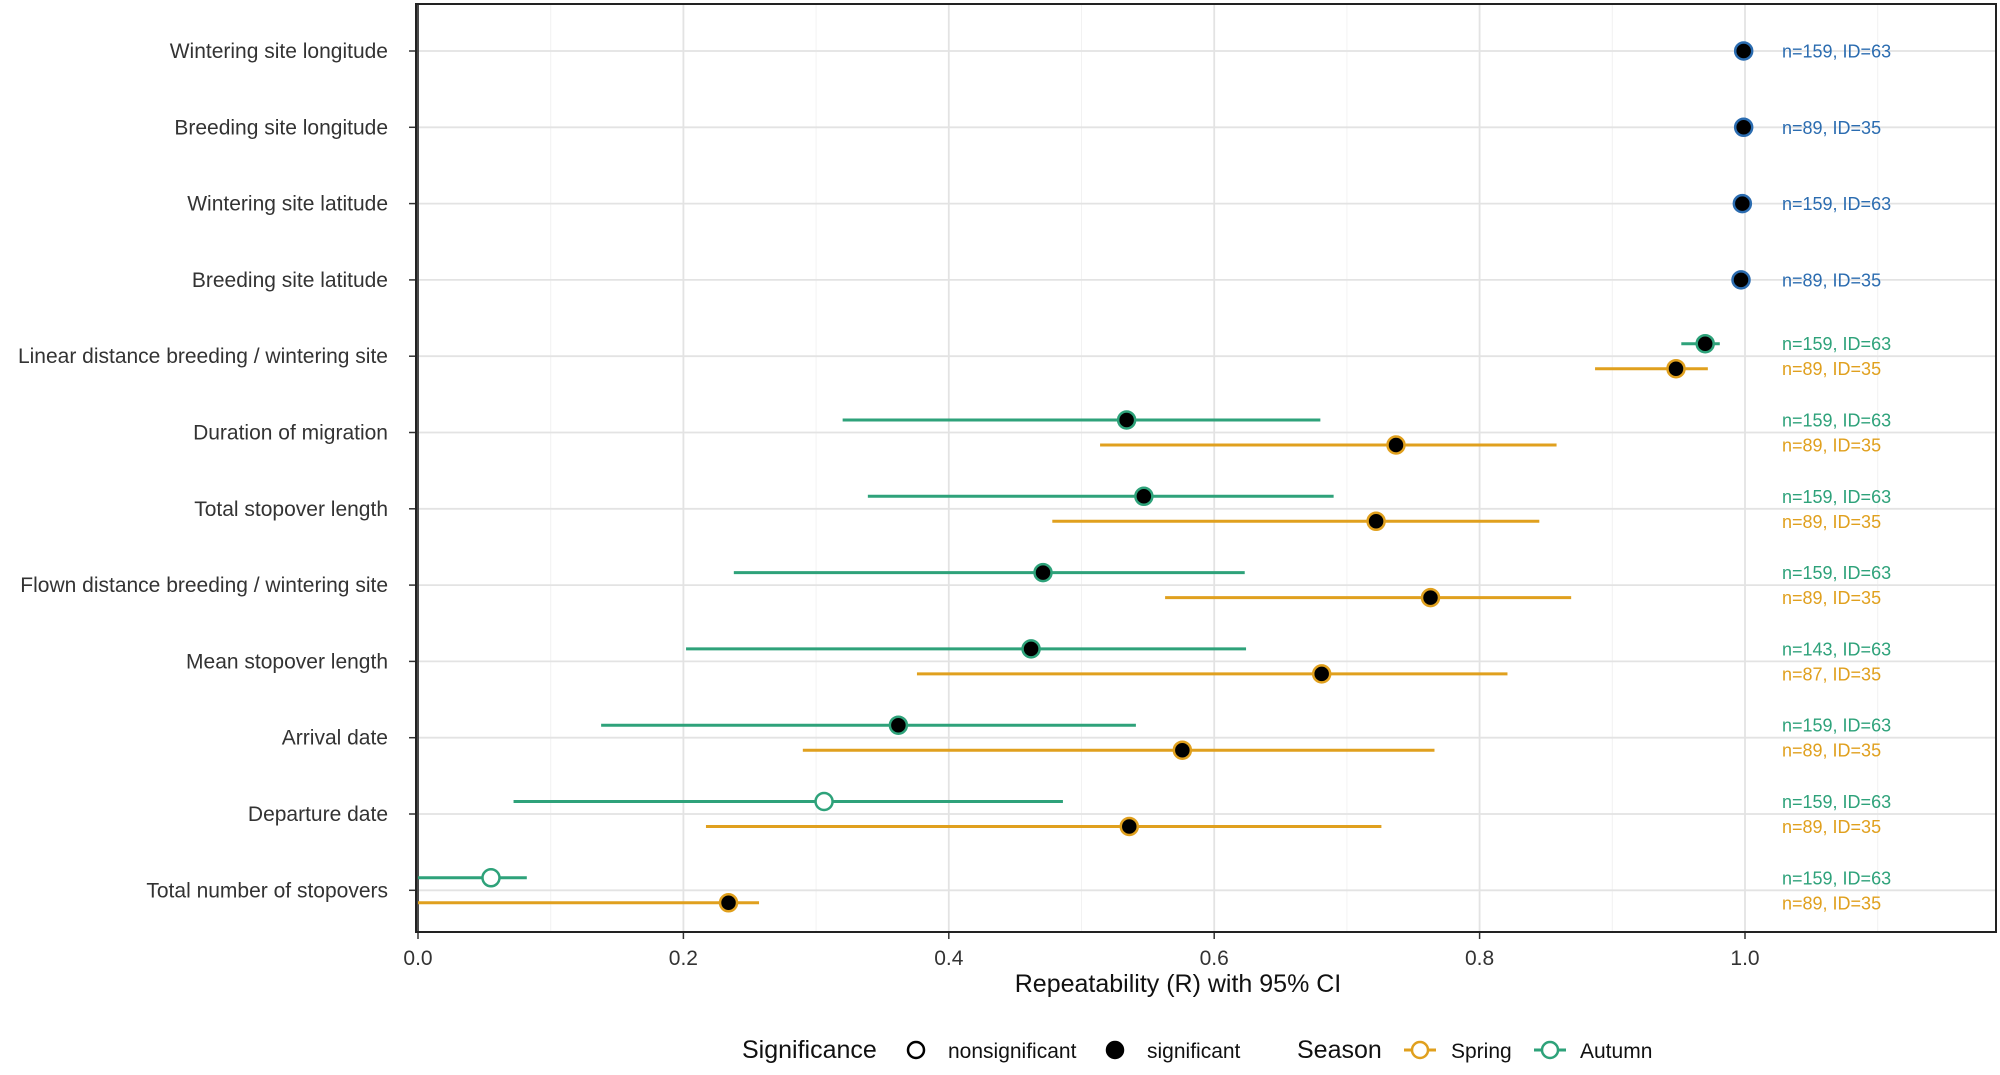  Describe the element at coordinates (1831, 751) in the screenshot. I see `sample-label-arrival-date-spring: n=89, ID=35` at that location.